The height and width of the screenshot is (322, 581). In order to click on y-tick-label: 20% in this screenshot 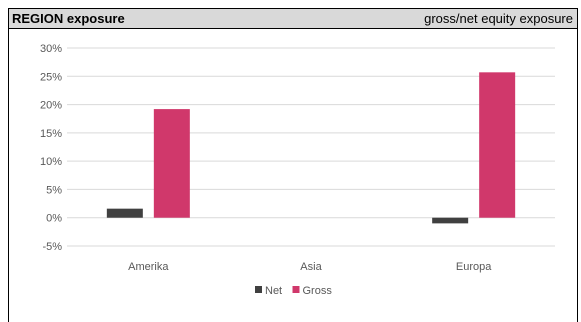, I will do `click(51, 106)`.